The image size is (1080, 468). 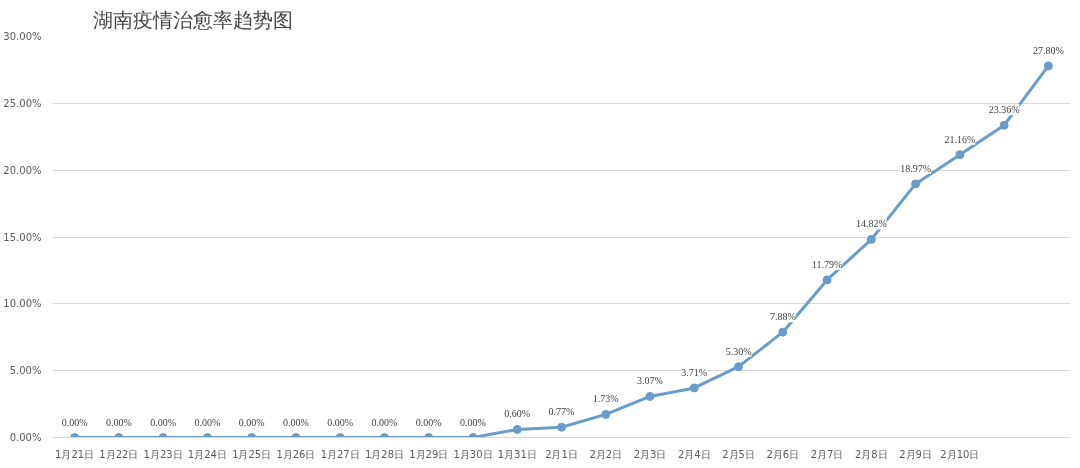 What do you see at coordinates (783, 454) in the screenshot?
I see `x-tick-label: 2月6日` at bounding box center [783, 454].